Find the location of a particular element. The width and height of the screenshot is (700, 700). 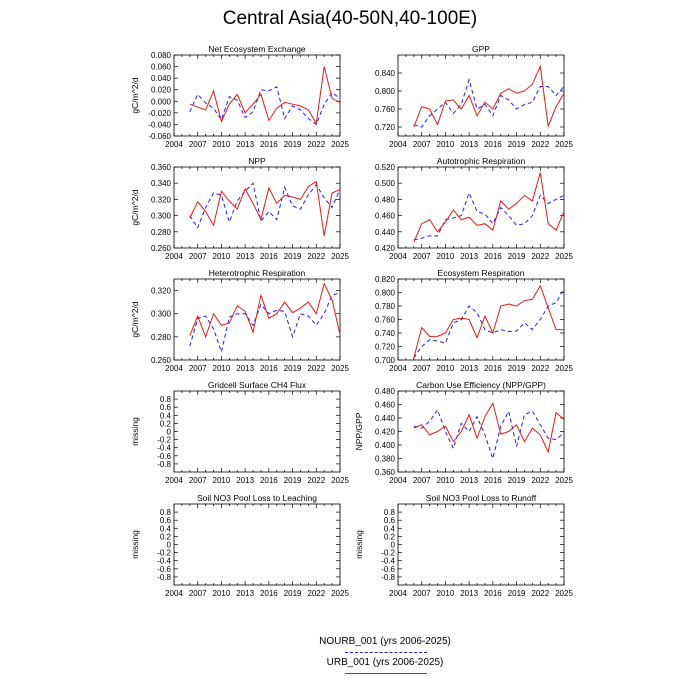

y-axis-label: NPP/GPP is located at coordinates (359, 431).